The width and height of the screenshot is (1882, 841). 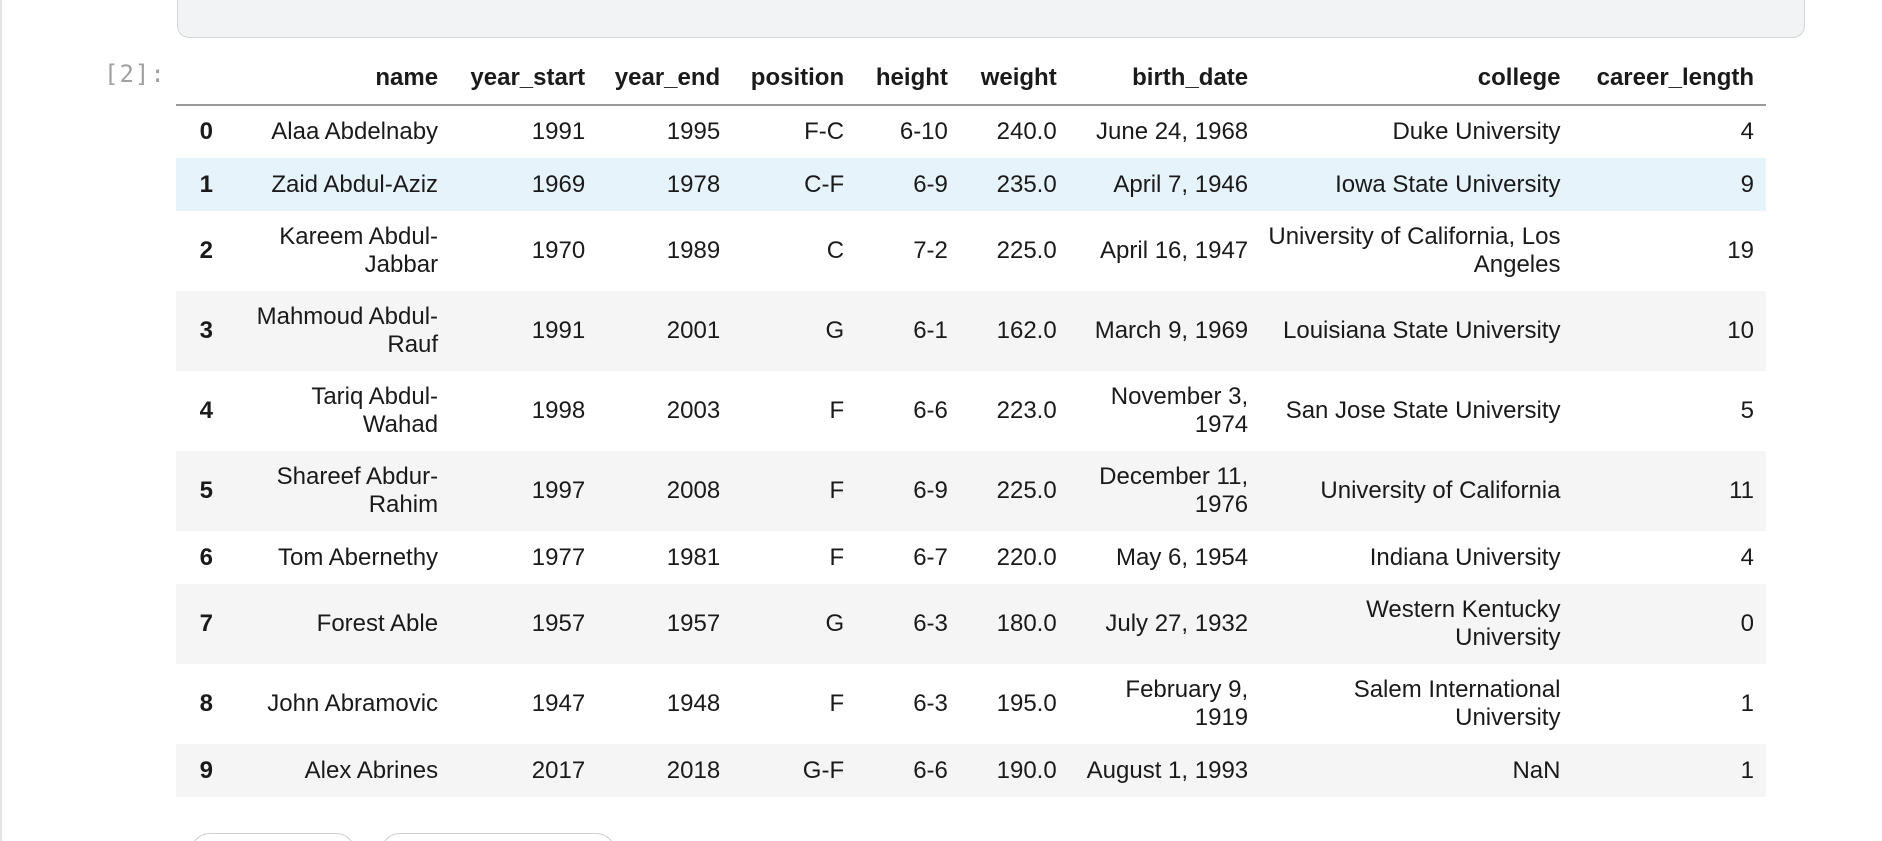 I want to click on cell-year-end: 1948, so click(x=693, y=703).